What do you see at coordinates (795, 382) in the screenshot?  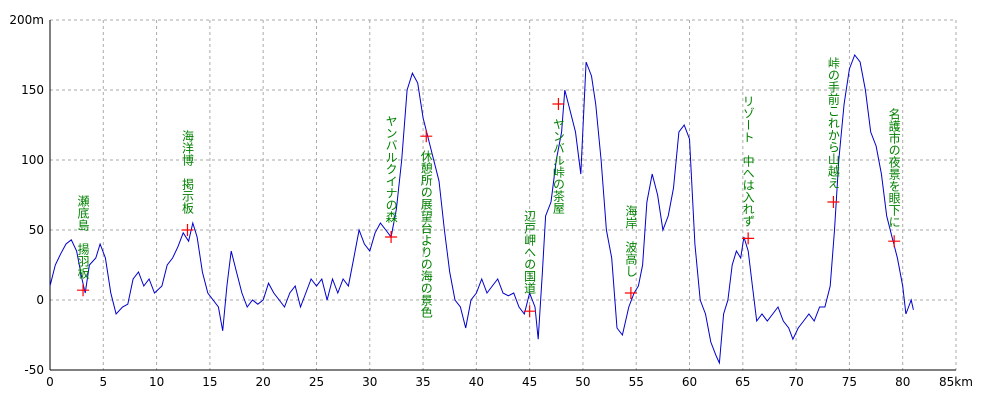 I see `x-tick-label: 70` at bounding box center [795, 382].